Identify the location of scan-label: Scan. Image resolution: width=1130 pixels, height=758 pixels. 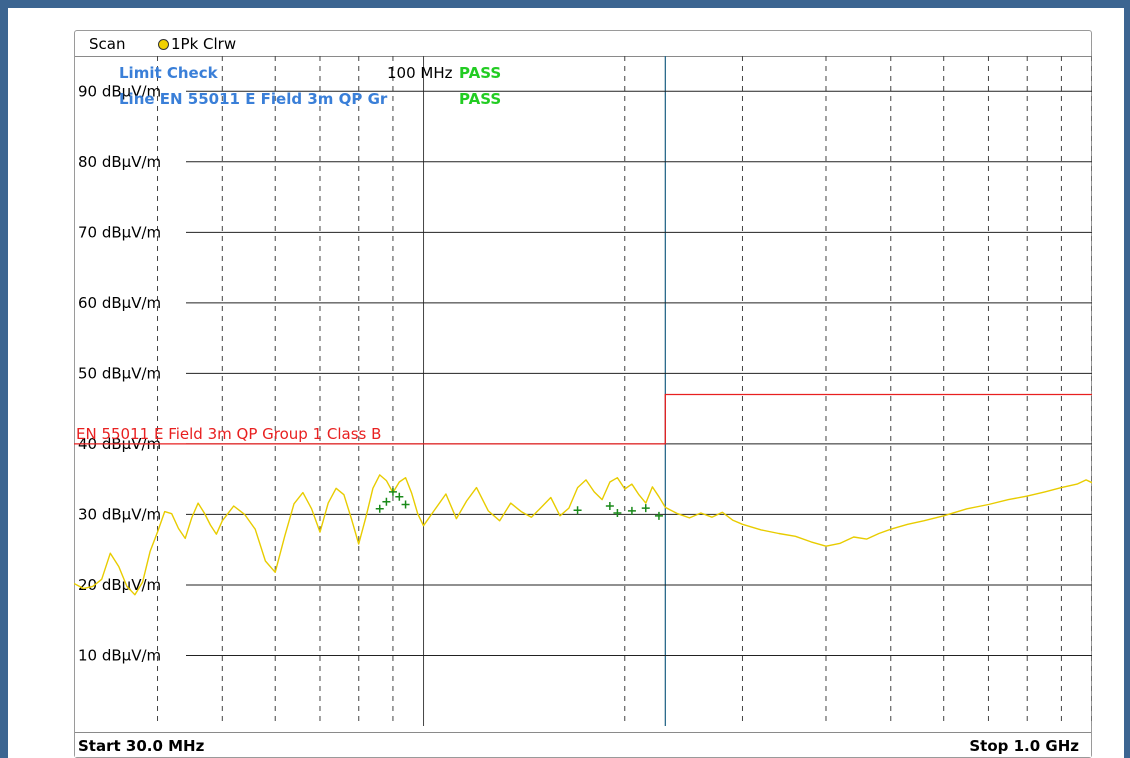
(107, 44).